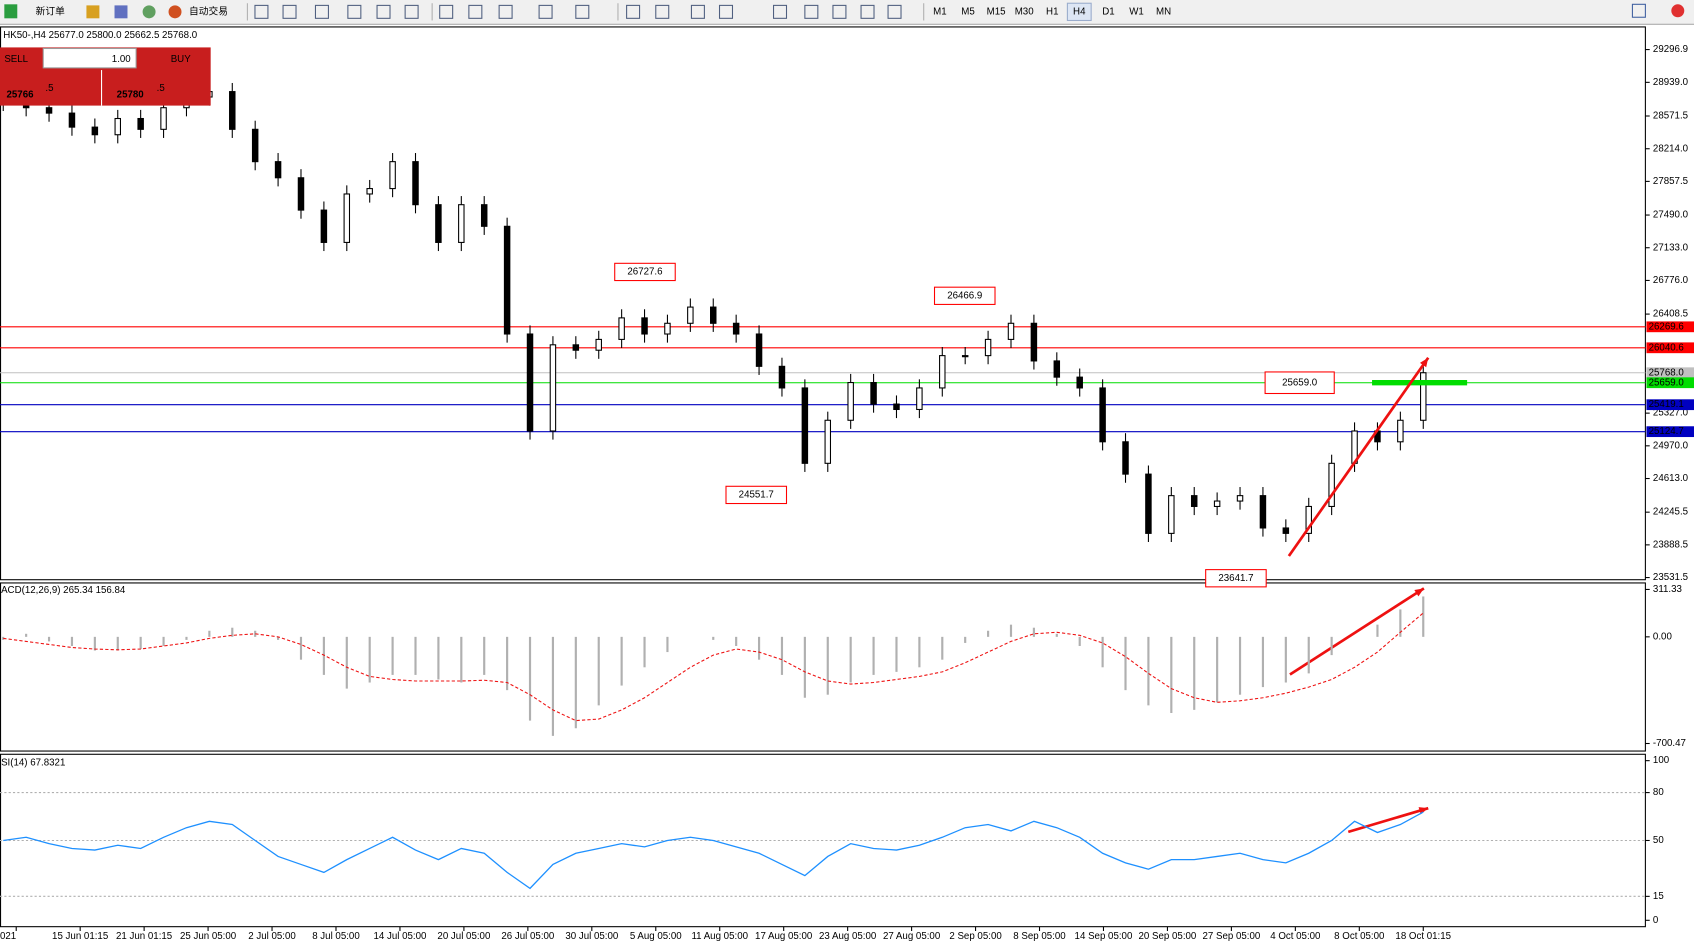 Image resolution: width=1694 pixels, height=945 pixels. What do you see at coordinates (1638, 10) in the screenshot?
I see `search` at bounding box center [1638, 10].